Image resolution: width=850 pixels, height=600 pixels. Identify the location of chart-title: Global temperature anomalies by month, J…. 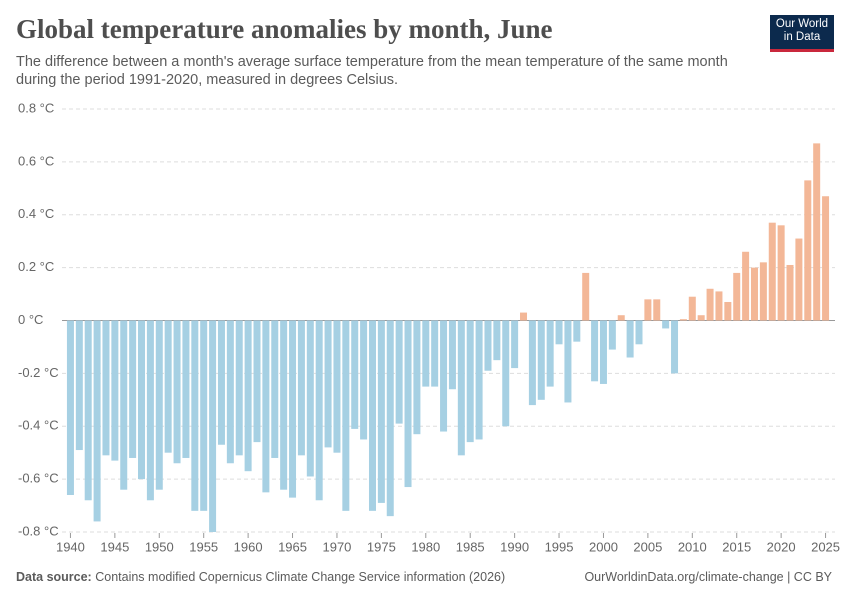
(284, 29).